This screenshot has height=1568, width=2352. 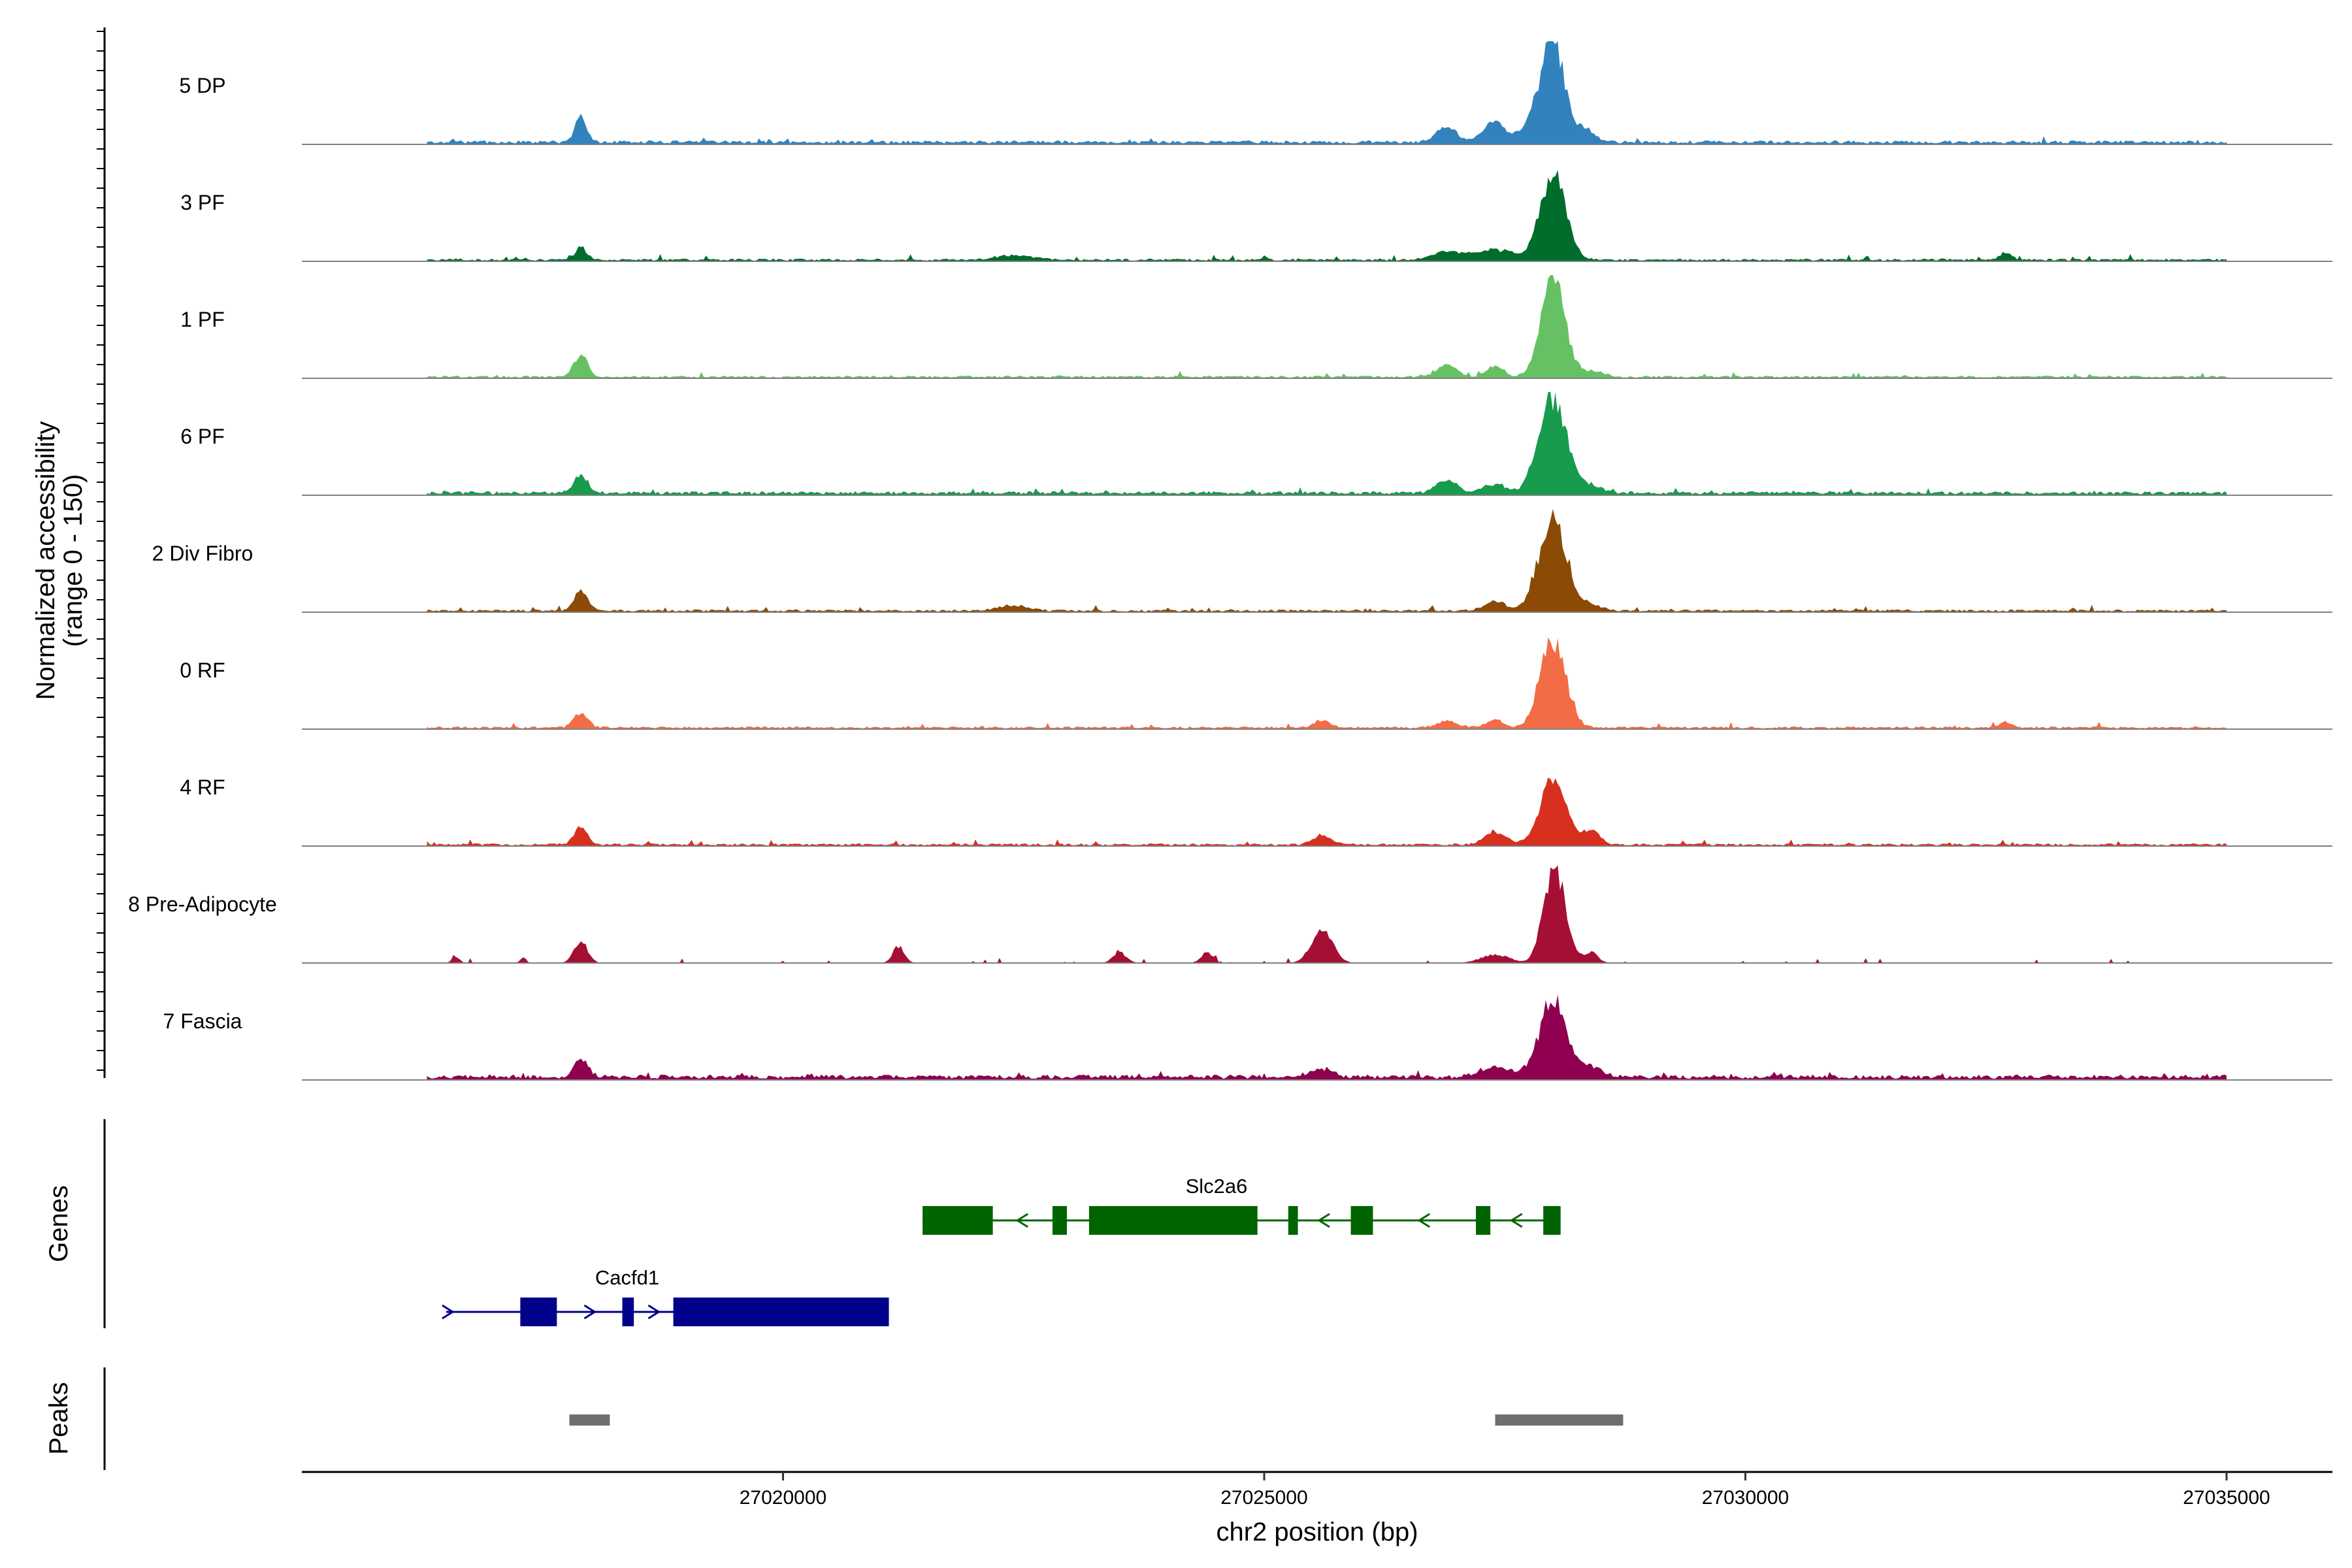 What do you see at coordinates (202, 436) in the screenshot?
I see `track-label-6-pf: 6 PF` at bounding box center [202, 436].